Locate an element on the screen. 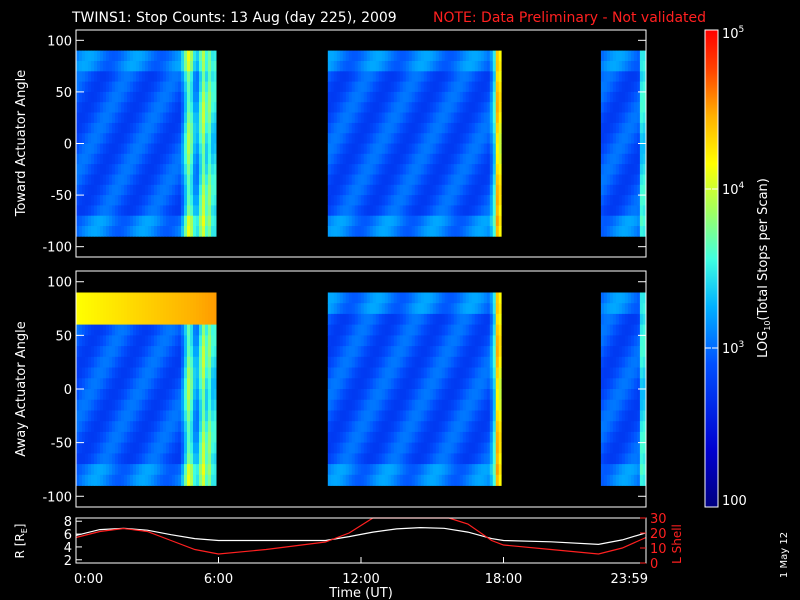 The height and width of the screenshot is (600, 800). chart-note: NOTE: Data Preliminary - Not validated is located at coordinates (569, 18).